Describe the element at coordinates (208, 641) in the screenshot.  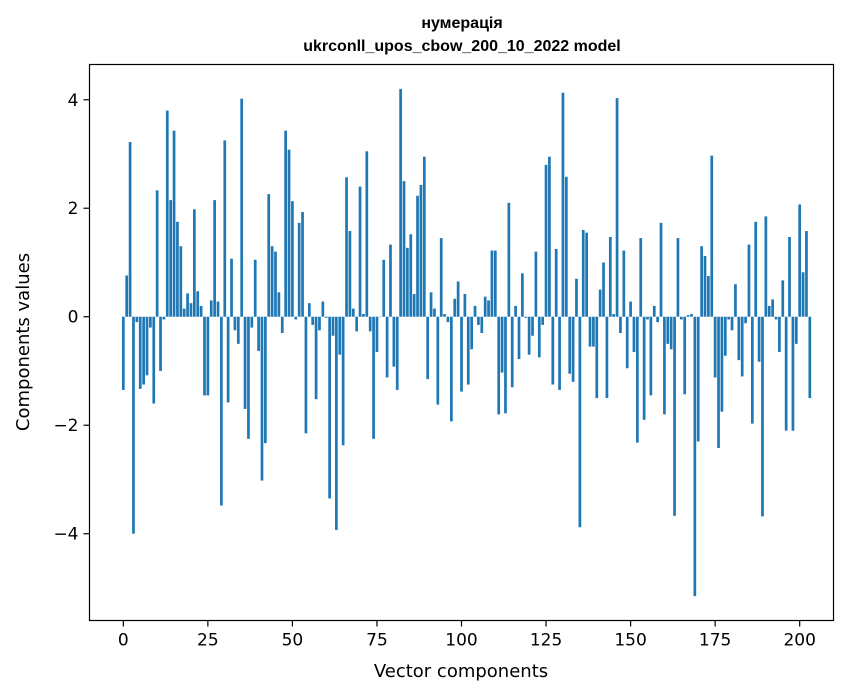
I see `x-tick-label: 25` at that location.